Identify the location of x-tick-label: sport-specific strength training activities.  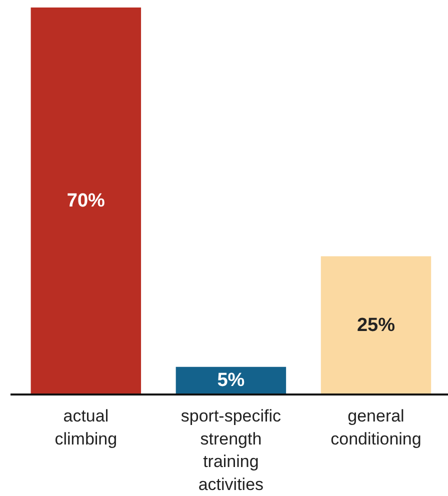
(231, 450).